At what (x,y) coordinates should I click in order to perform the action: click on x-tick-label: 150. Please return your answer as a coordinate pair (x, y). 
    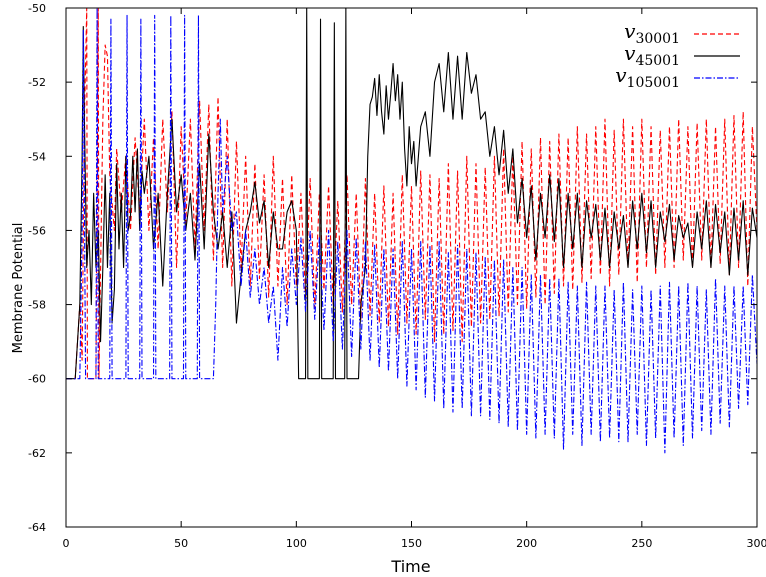
    Looking at the image, I should click on (411, 543).